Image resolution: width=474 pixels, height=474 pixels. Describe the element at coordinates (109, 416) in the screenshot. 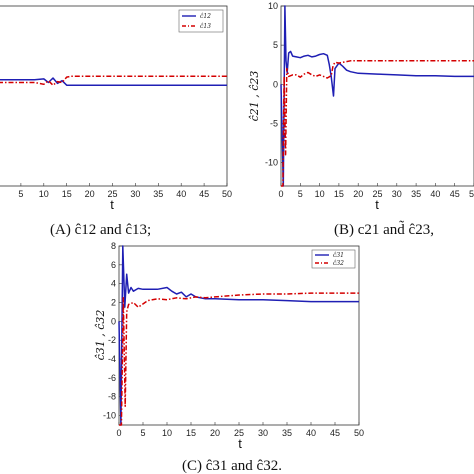

I see `panel-c-y-tick-label-9: -10` at that location.